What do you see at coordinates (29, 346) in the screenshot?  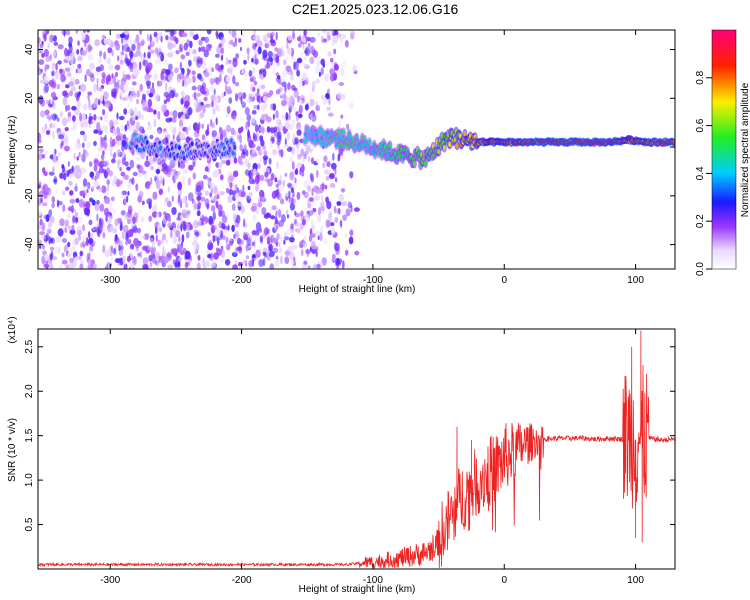 I see `snr-y-tick-label: 2.5` at bounding box center [29, 346].